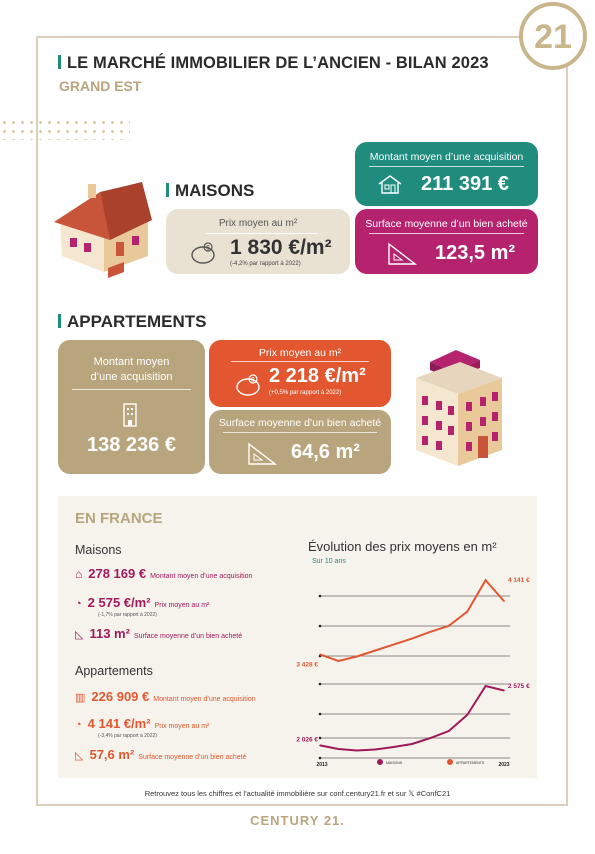 This screenshot has height=854, width=595. Describe the element at coordinates (119, 518) in the screenshot. I see `france-title: EN FRANCE` at that location.